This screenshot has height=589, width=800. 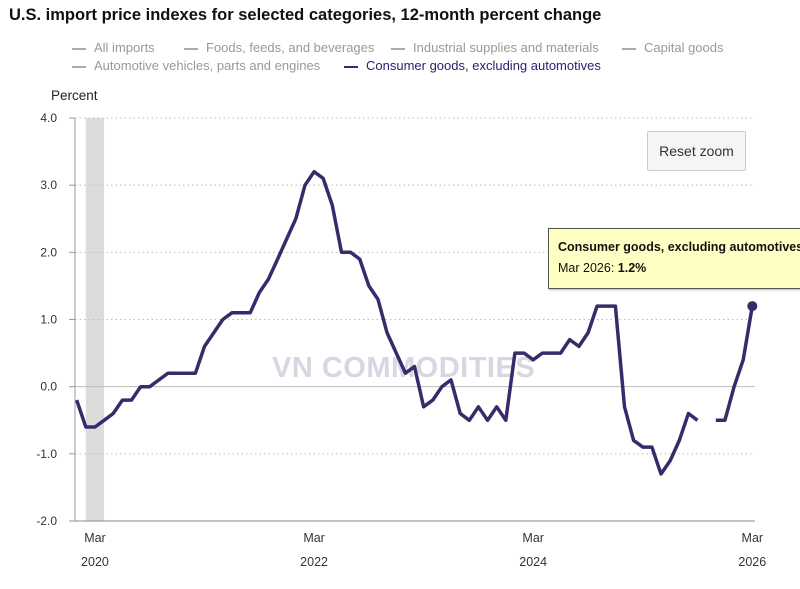 What do you see at coordinates (752, 306) in the screenshot?
I see `hovered-data-point` at bounding box center [752, 306].